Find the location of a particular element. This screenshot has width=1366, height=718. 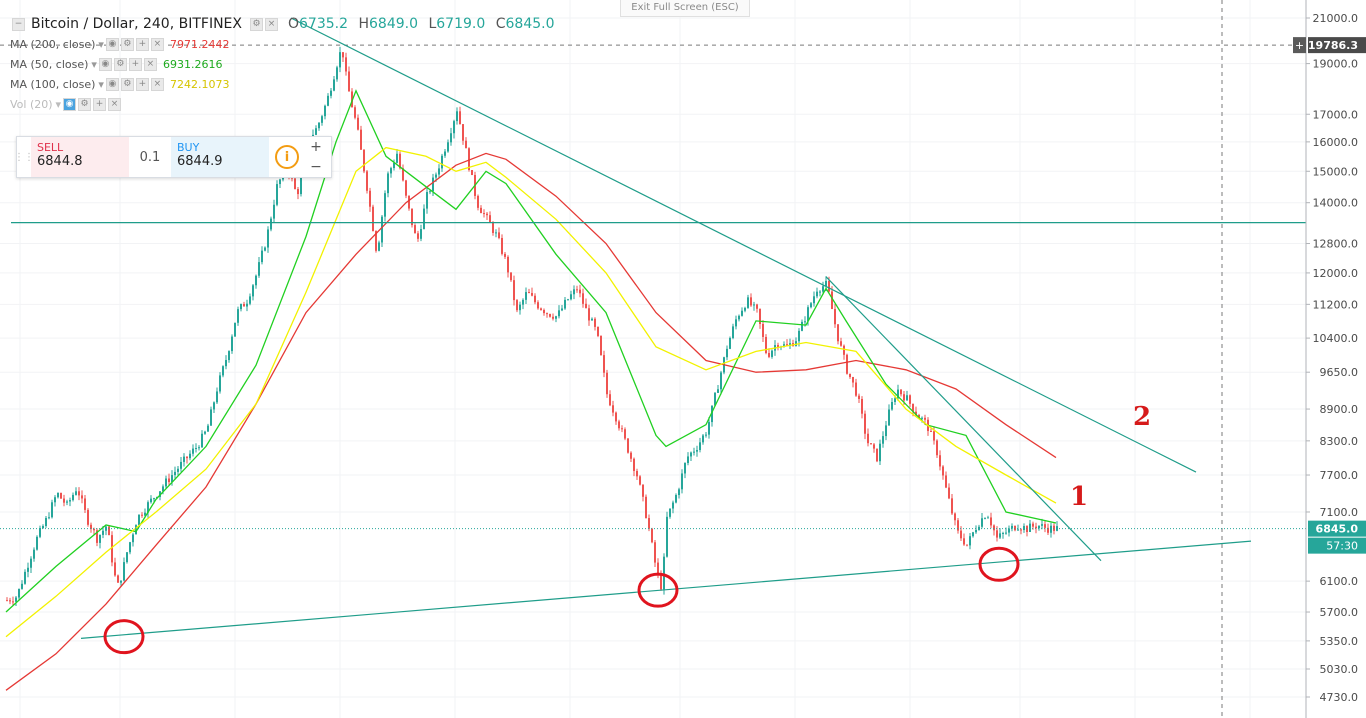

trendline-support is located at coordinates (666, 589).